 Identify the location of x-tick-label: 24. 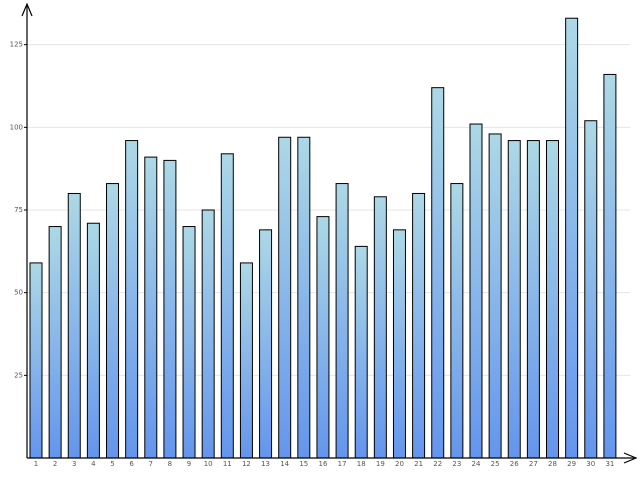
(476, 464).